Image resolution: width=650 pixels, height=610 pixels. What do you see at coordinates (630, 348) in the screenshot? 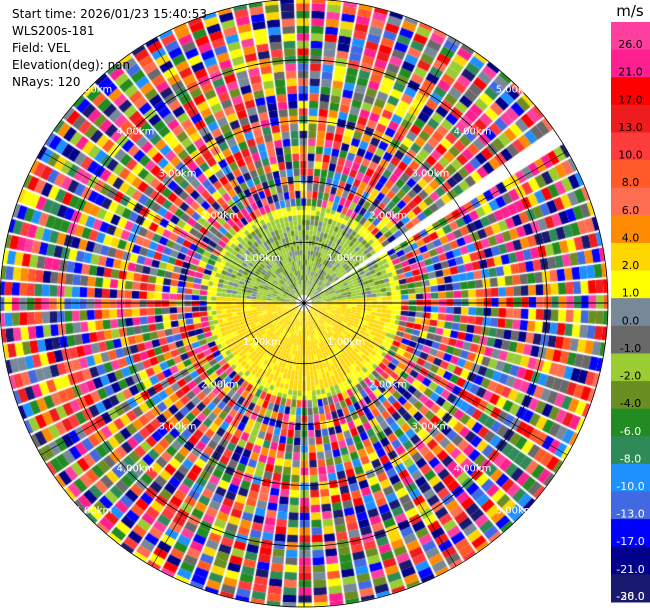
I see `colorbar-tick-label: -1.0` at bounding box center [630, 348].